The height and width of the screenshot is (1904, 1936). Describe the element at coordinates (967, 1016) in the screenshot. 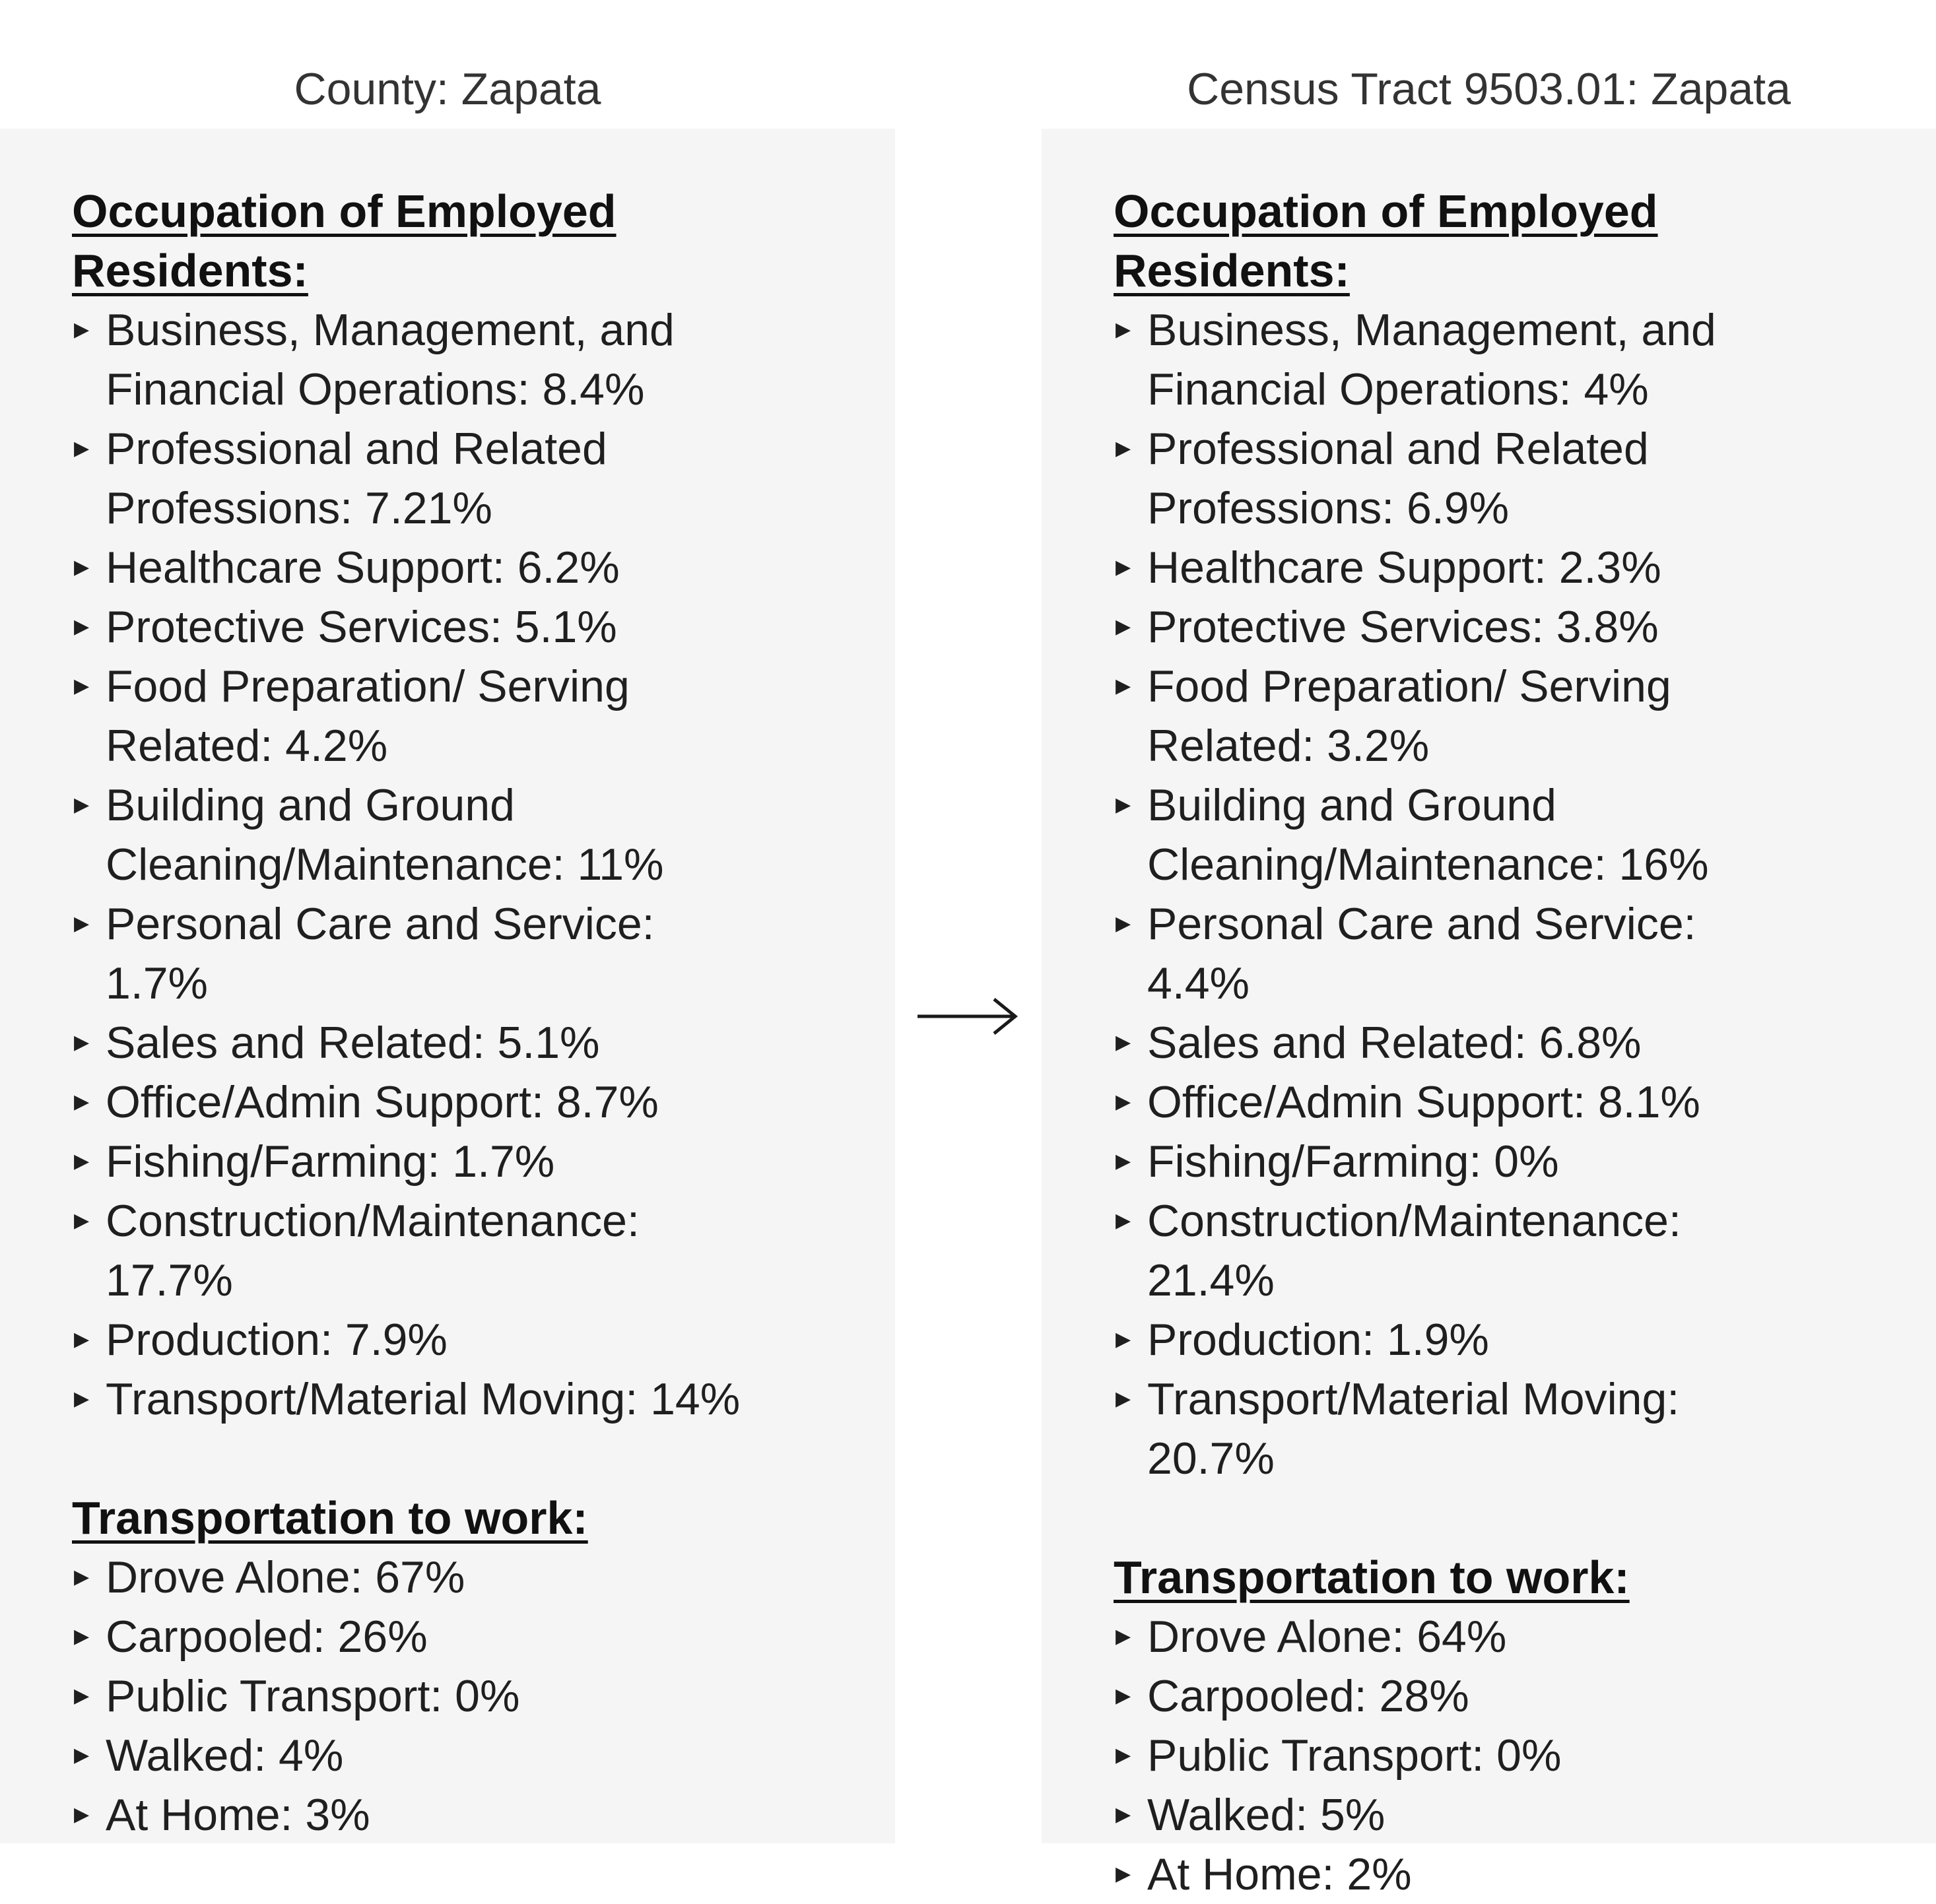

I see `right-arrow-icon` at that location.